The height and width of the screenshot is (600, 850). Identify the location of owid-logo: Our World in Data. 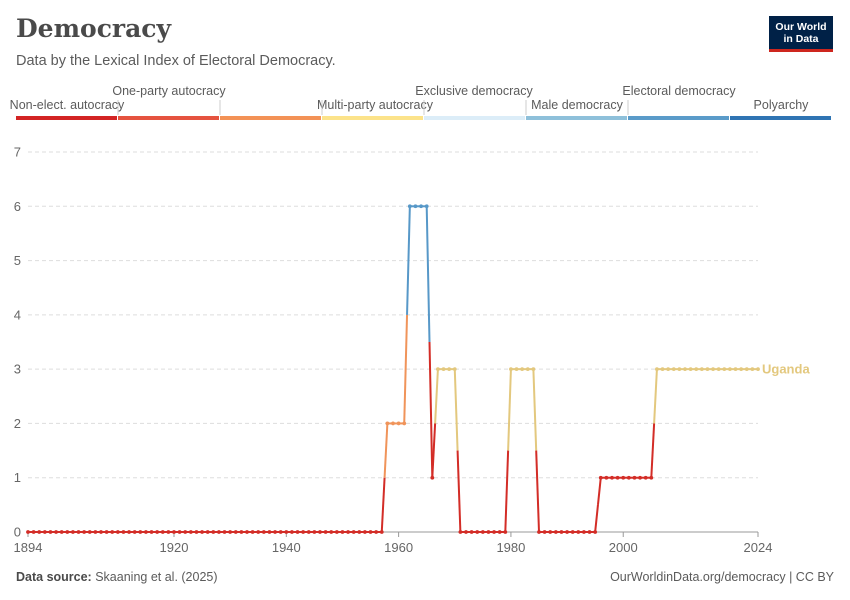
(801, 34).